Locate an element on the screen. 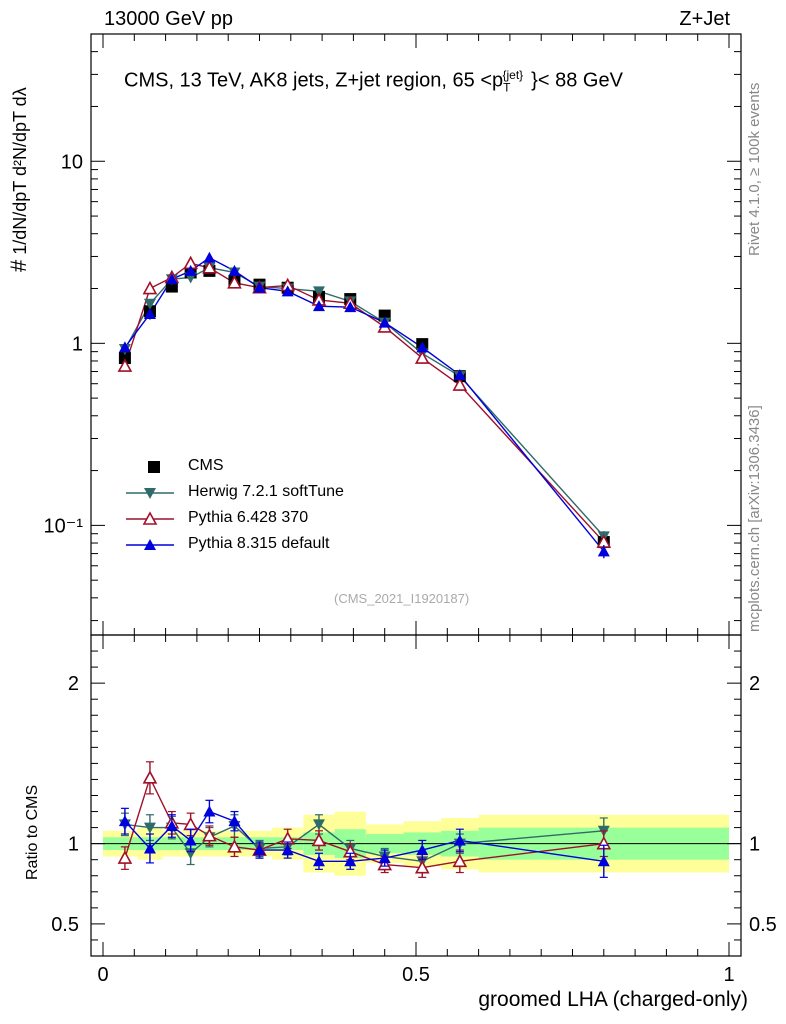  legend-label-pythia6: Pythia 6.428 370 is located at coordinates (248, 517).